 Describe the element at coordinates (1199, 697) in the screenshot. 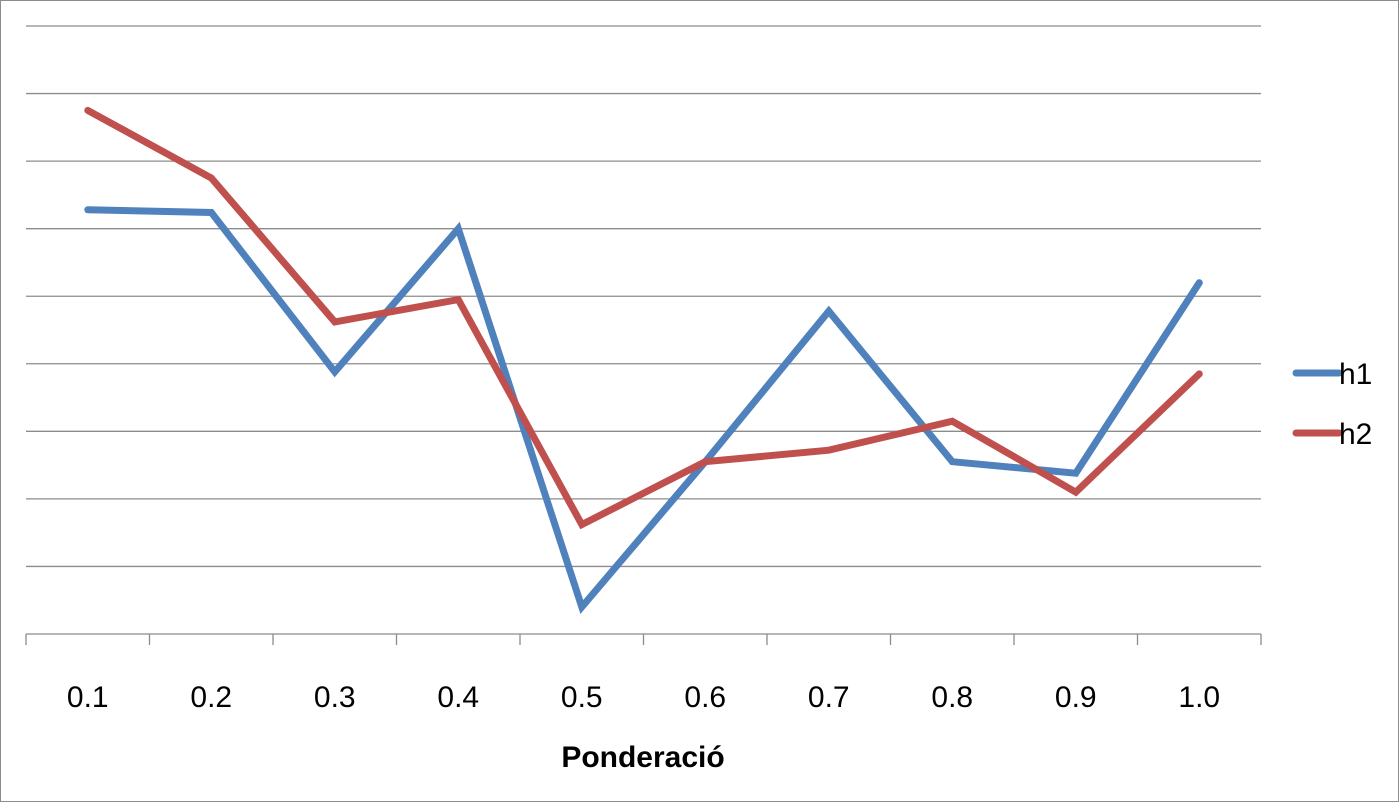

I see `x-tick-label: 1.0` at that location.